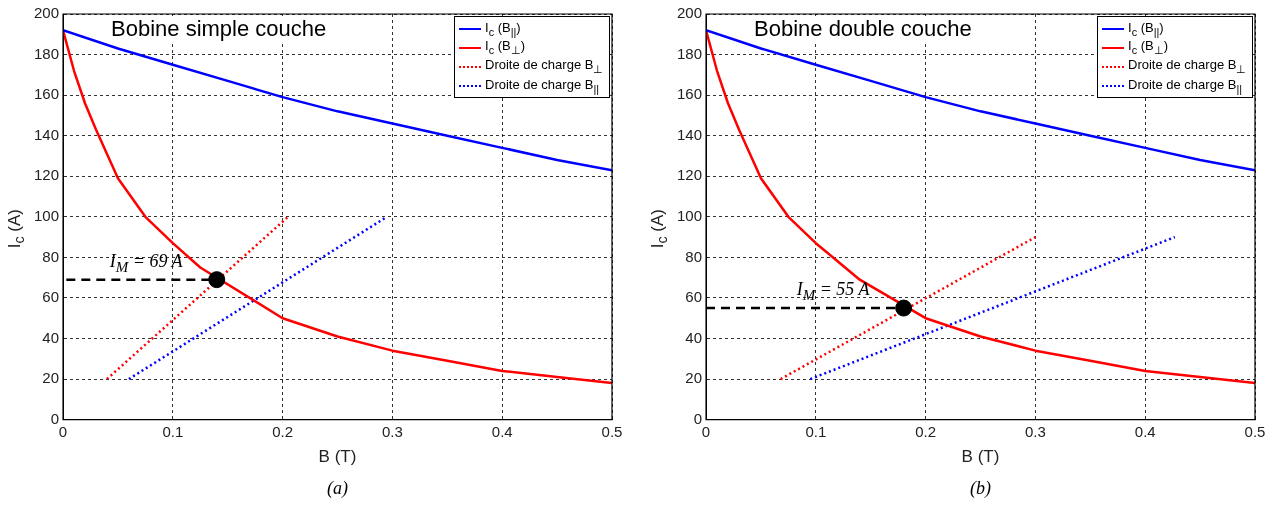  I want to click on annotation: I$_{M}$ = 55 A, so click(833, 291).